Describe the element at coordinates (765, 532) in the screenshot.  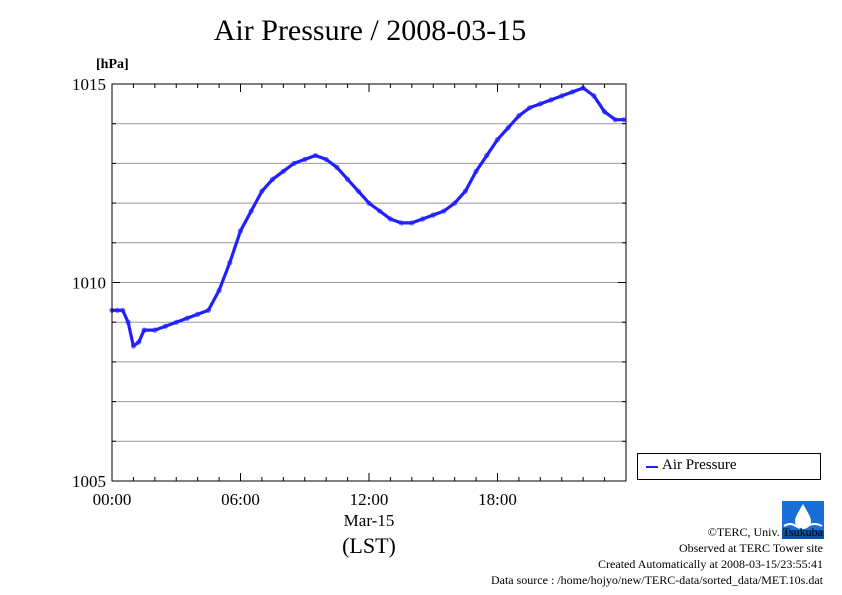
I see `copyright-text: ©TERC, Univ. Tsukuba` at that location.